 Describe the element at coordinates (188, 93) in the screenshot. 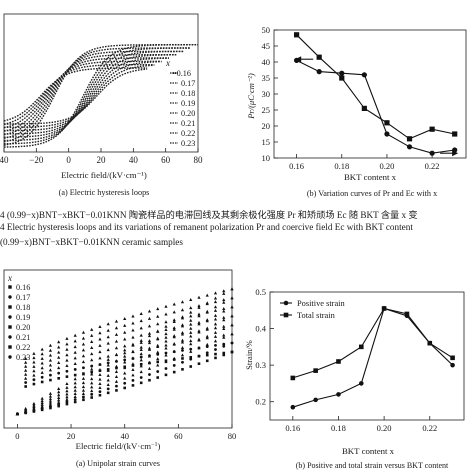

I see `legend-label: 0.18` at that location.